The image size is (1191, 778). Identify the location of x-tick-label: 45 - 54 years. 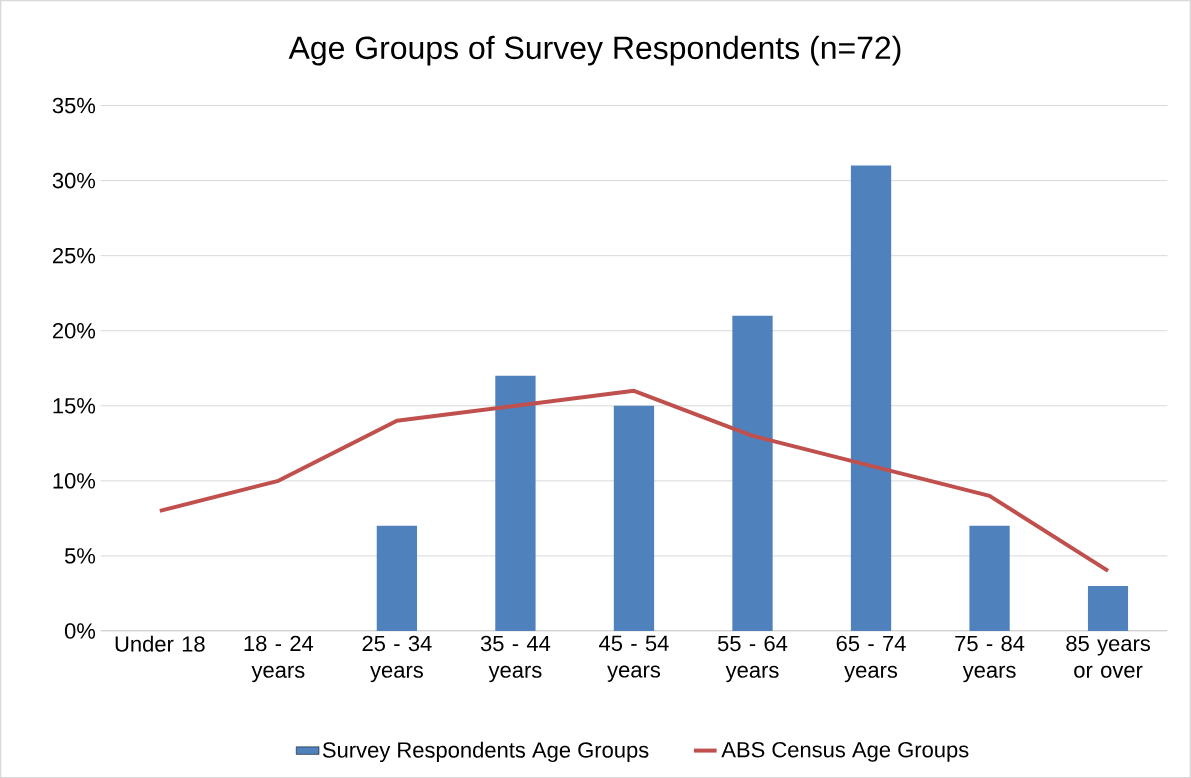
(634, 658).